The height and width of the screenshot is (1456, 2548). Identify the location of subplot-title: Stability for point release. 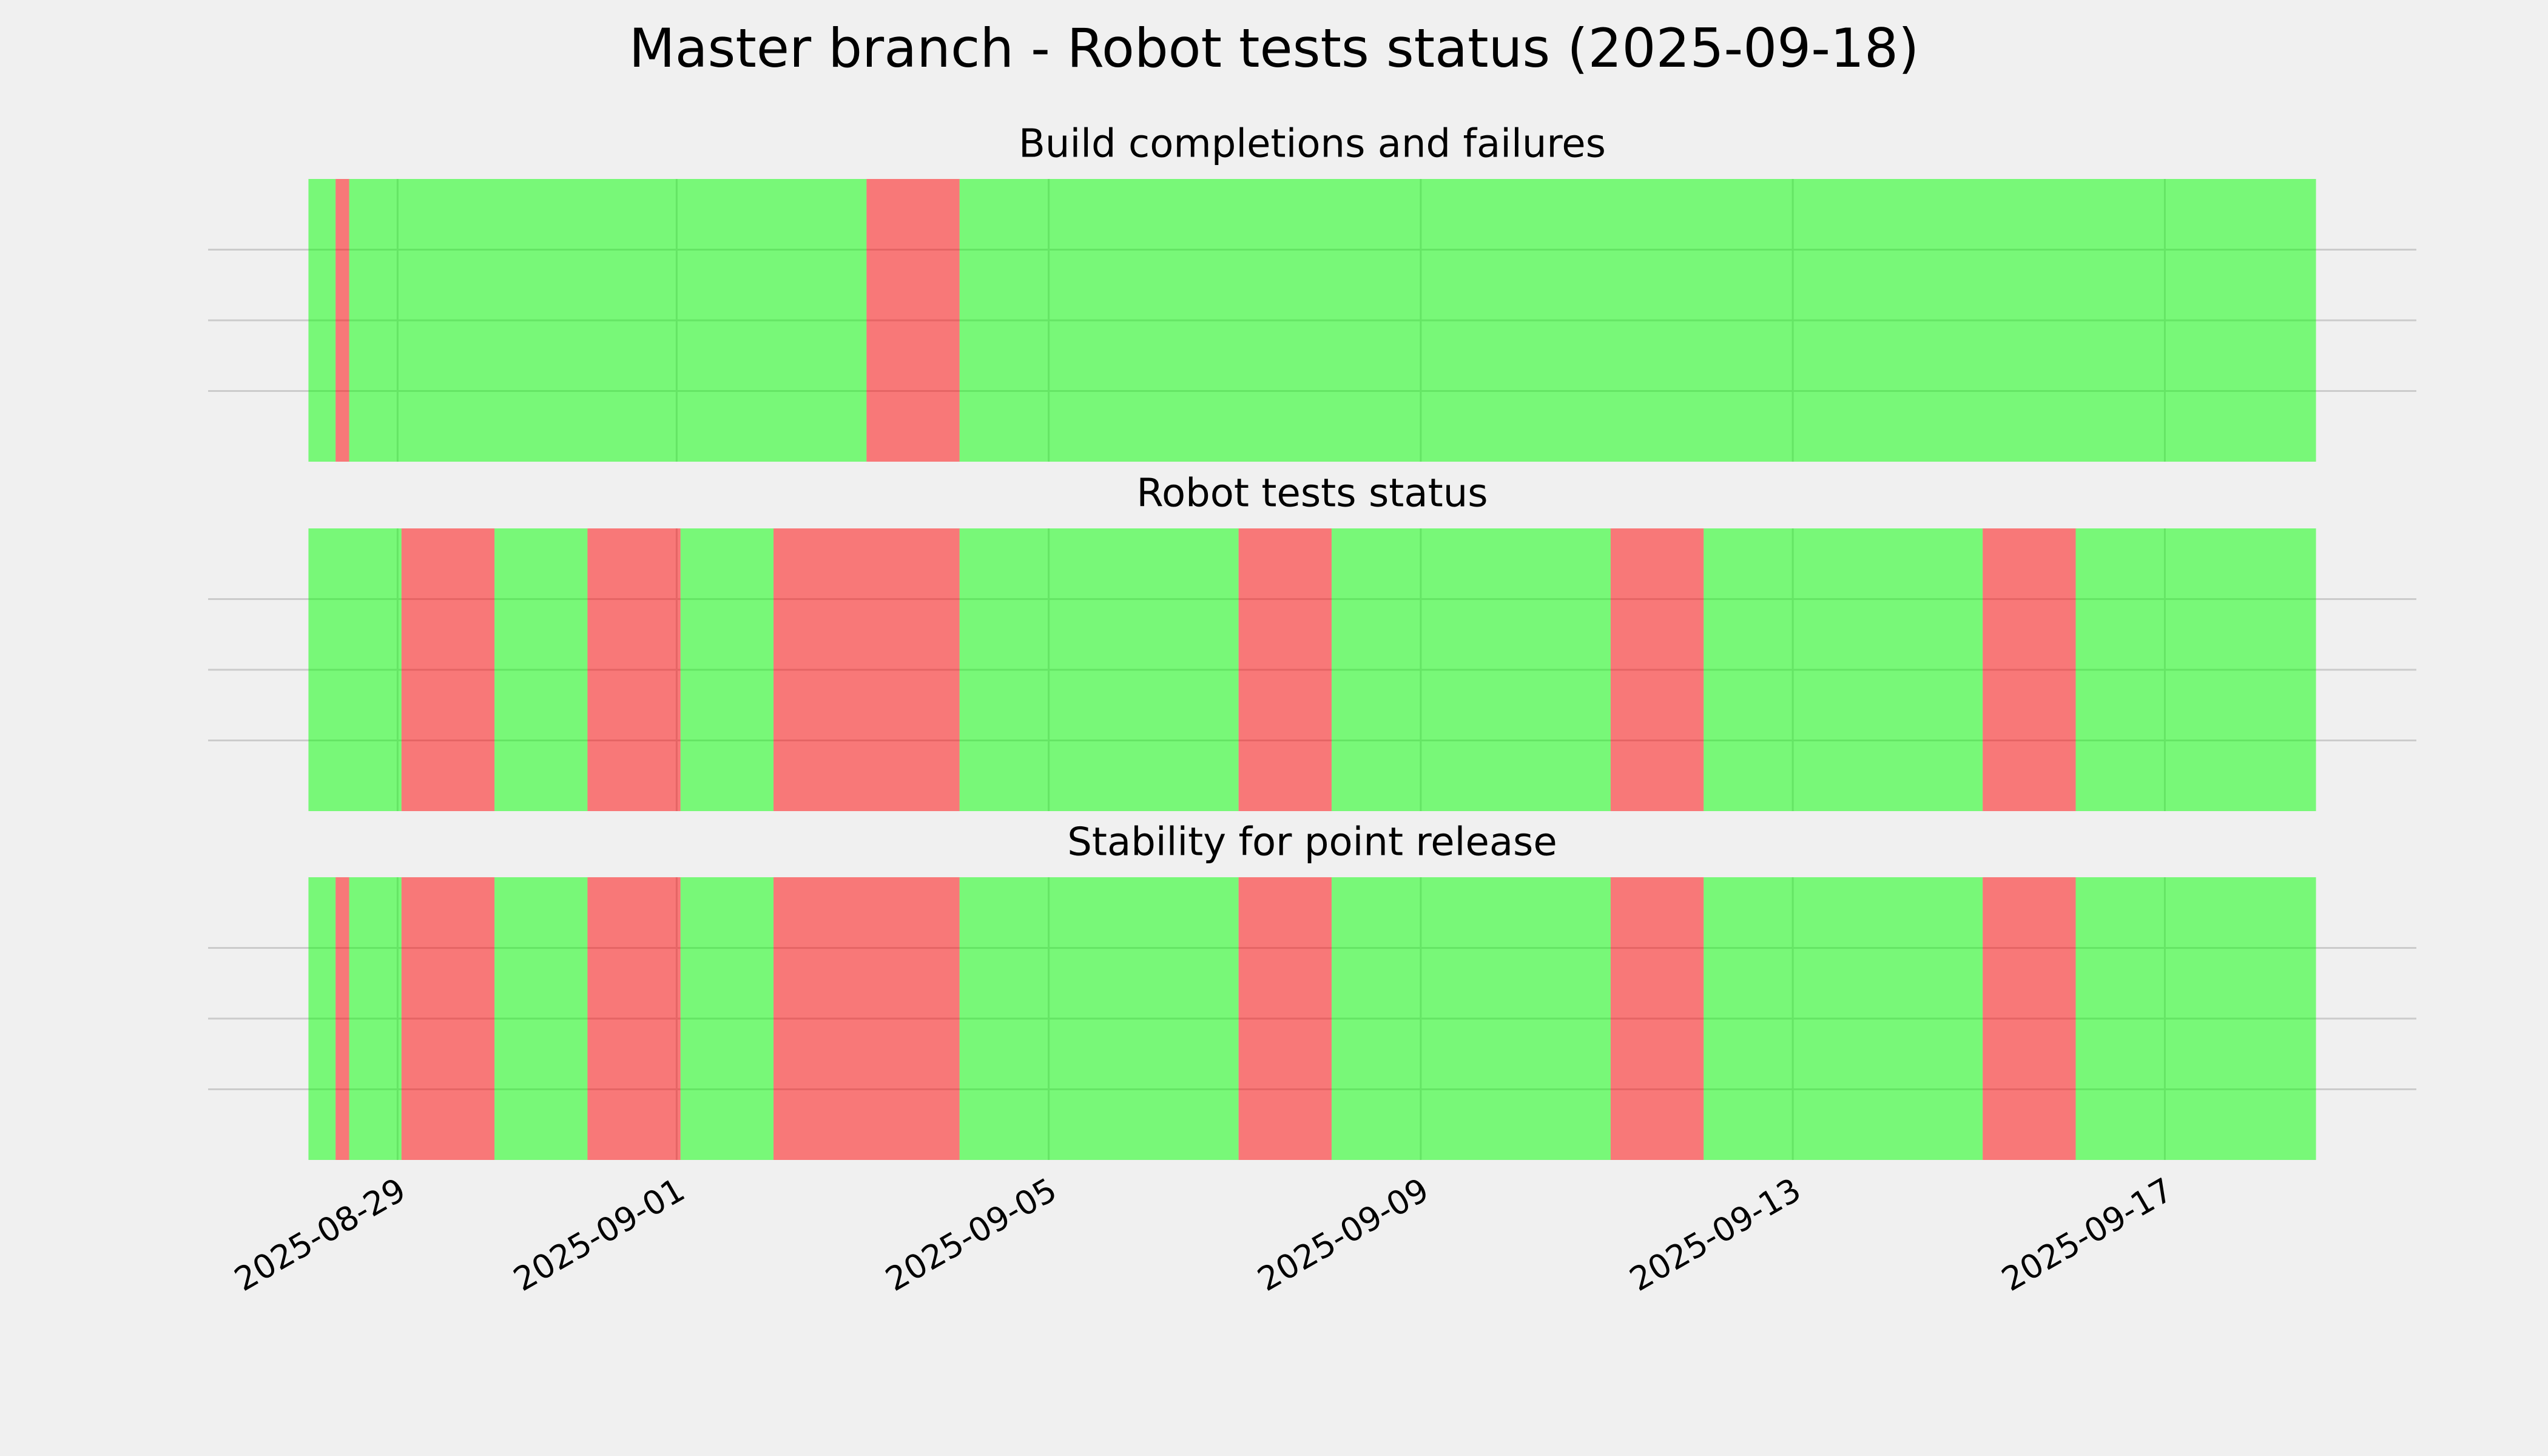
(1312, 842).